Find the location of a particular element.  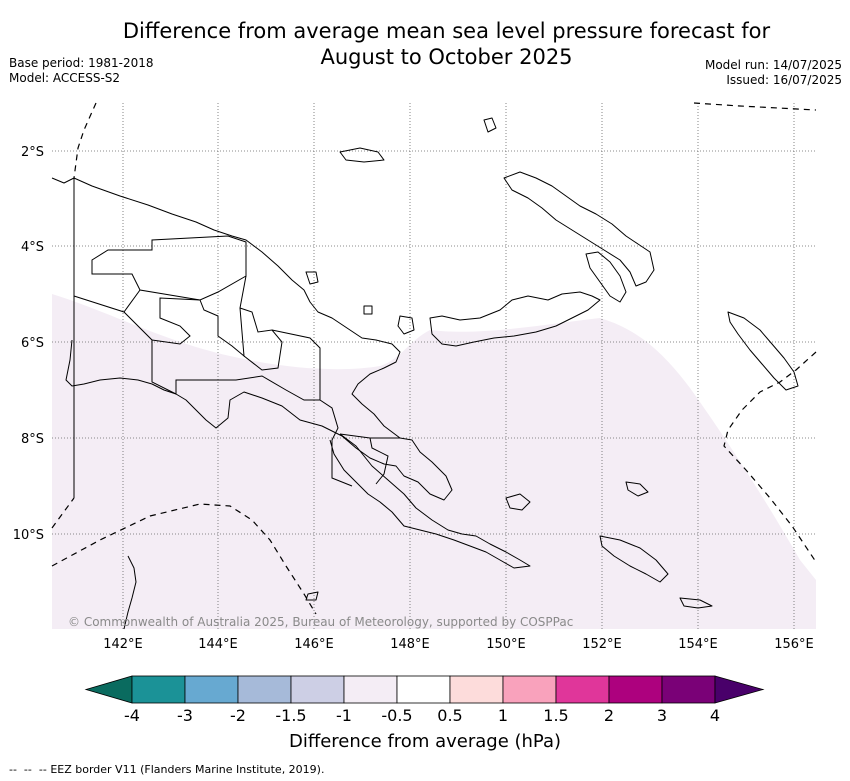

colorbar-tick-label: 2 is located at coordinates (609, 715).